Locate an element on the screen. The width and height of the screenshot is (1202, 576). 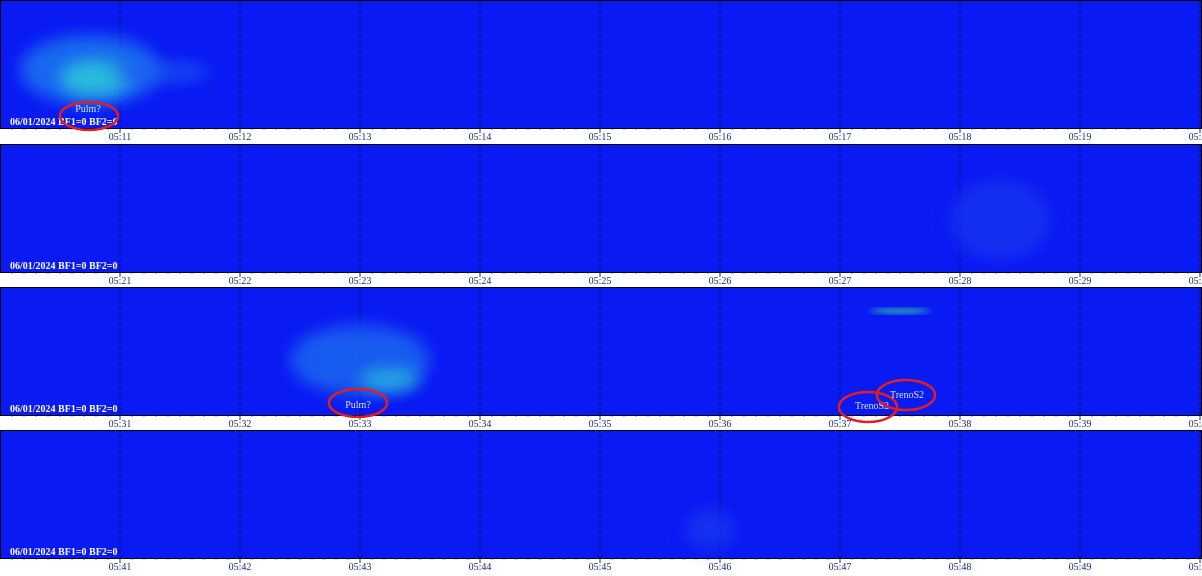
time-tick-label: 05:34 is located at coordinates (480, 424).